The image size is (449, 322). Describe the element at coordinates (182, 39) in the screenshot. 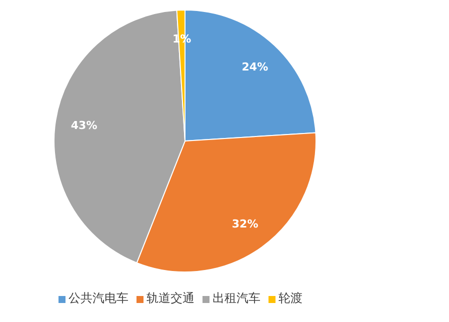

I see `data-label: 1%` at that location.